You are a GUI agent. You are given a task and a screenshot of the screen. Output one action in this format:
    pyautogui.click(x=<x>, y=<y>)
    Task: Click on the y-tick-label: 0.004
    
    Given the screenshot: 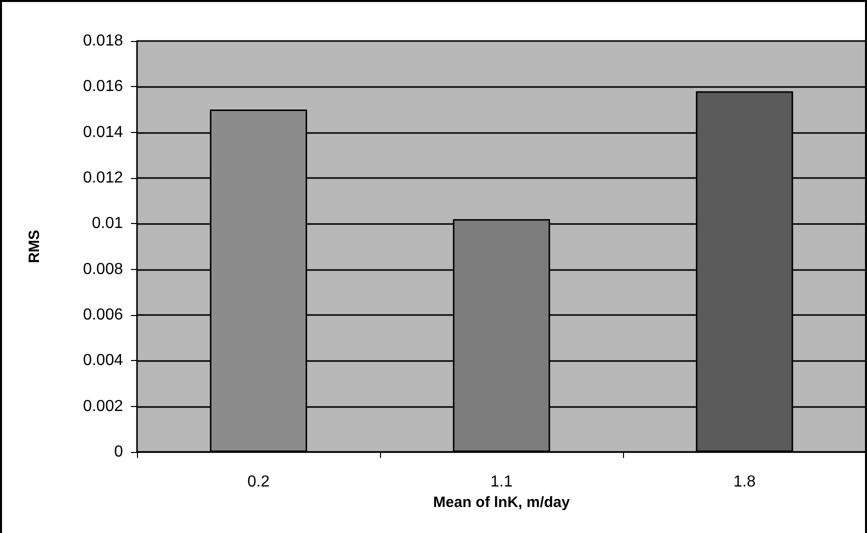 What is the action you would take?
    pyautogui.click(x=103, y=361)
    